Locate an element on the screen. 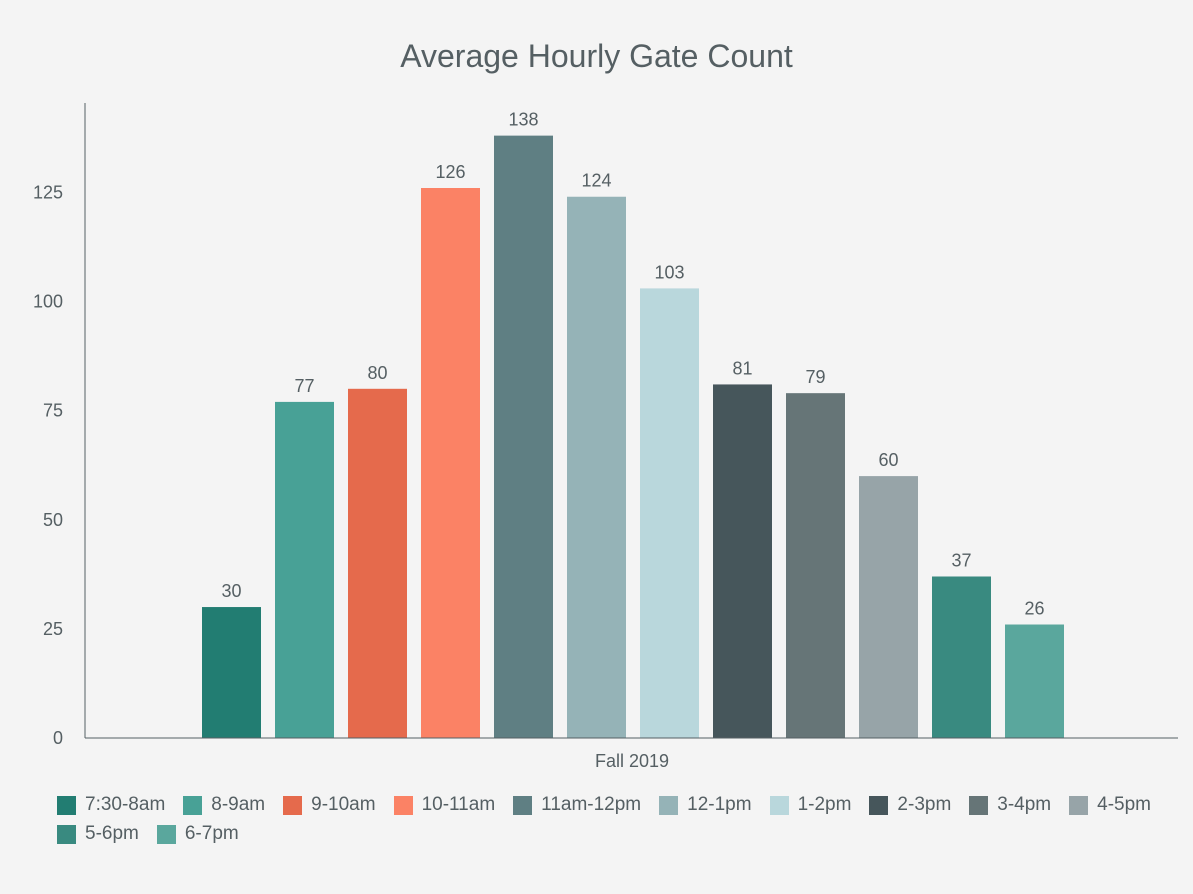 The height and width of the screenshot is (894, 1193). legend-item: 10-11am is located at coordinates (444, 805).